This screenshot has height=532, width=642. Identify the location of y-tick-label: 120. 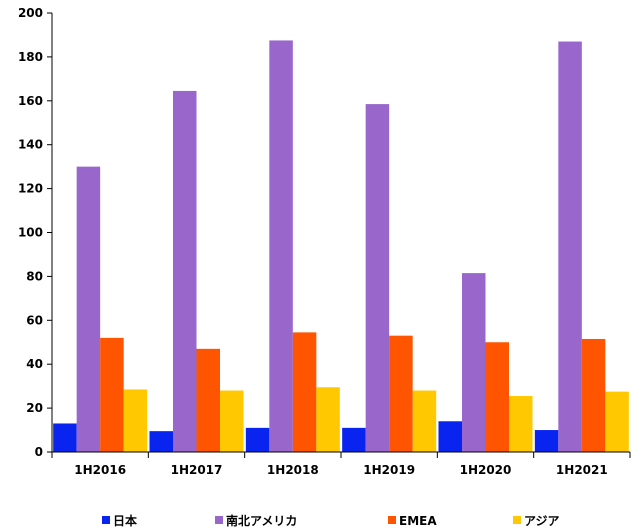
(30, 189).